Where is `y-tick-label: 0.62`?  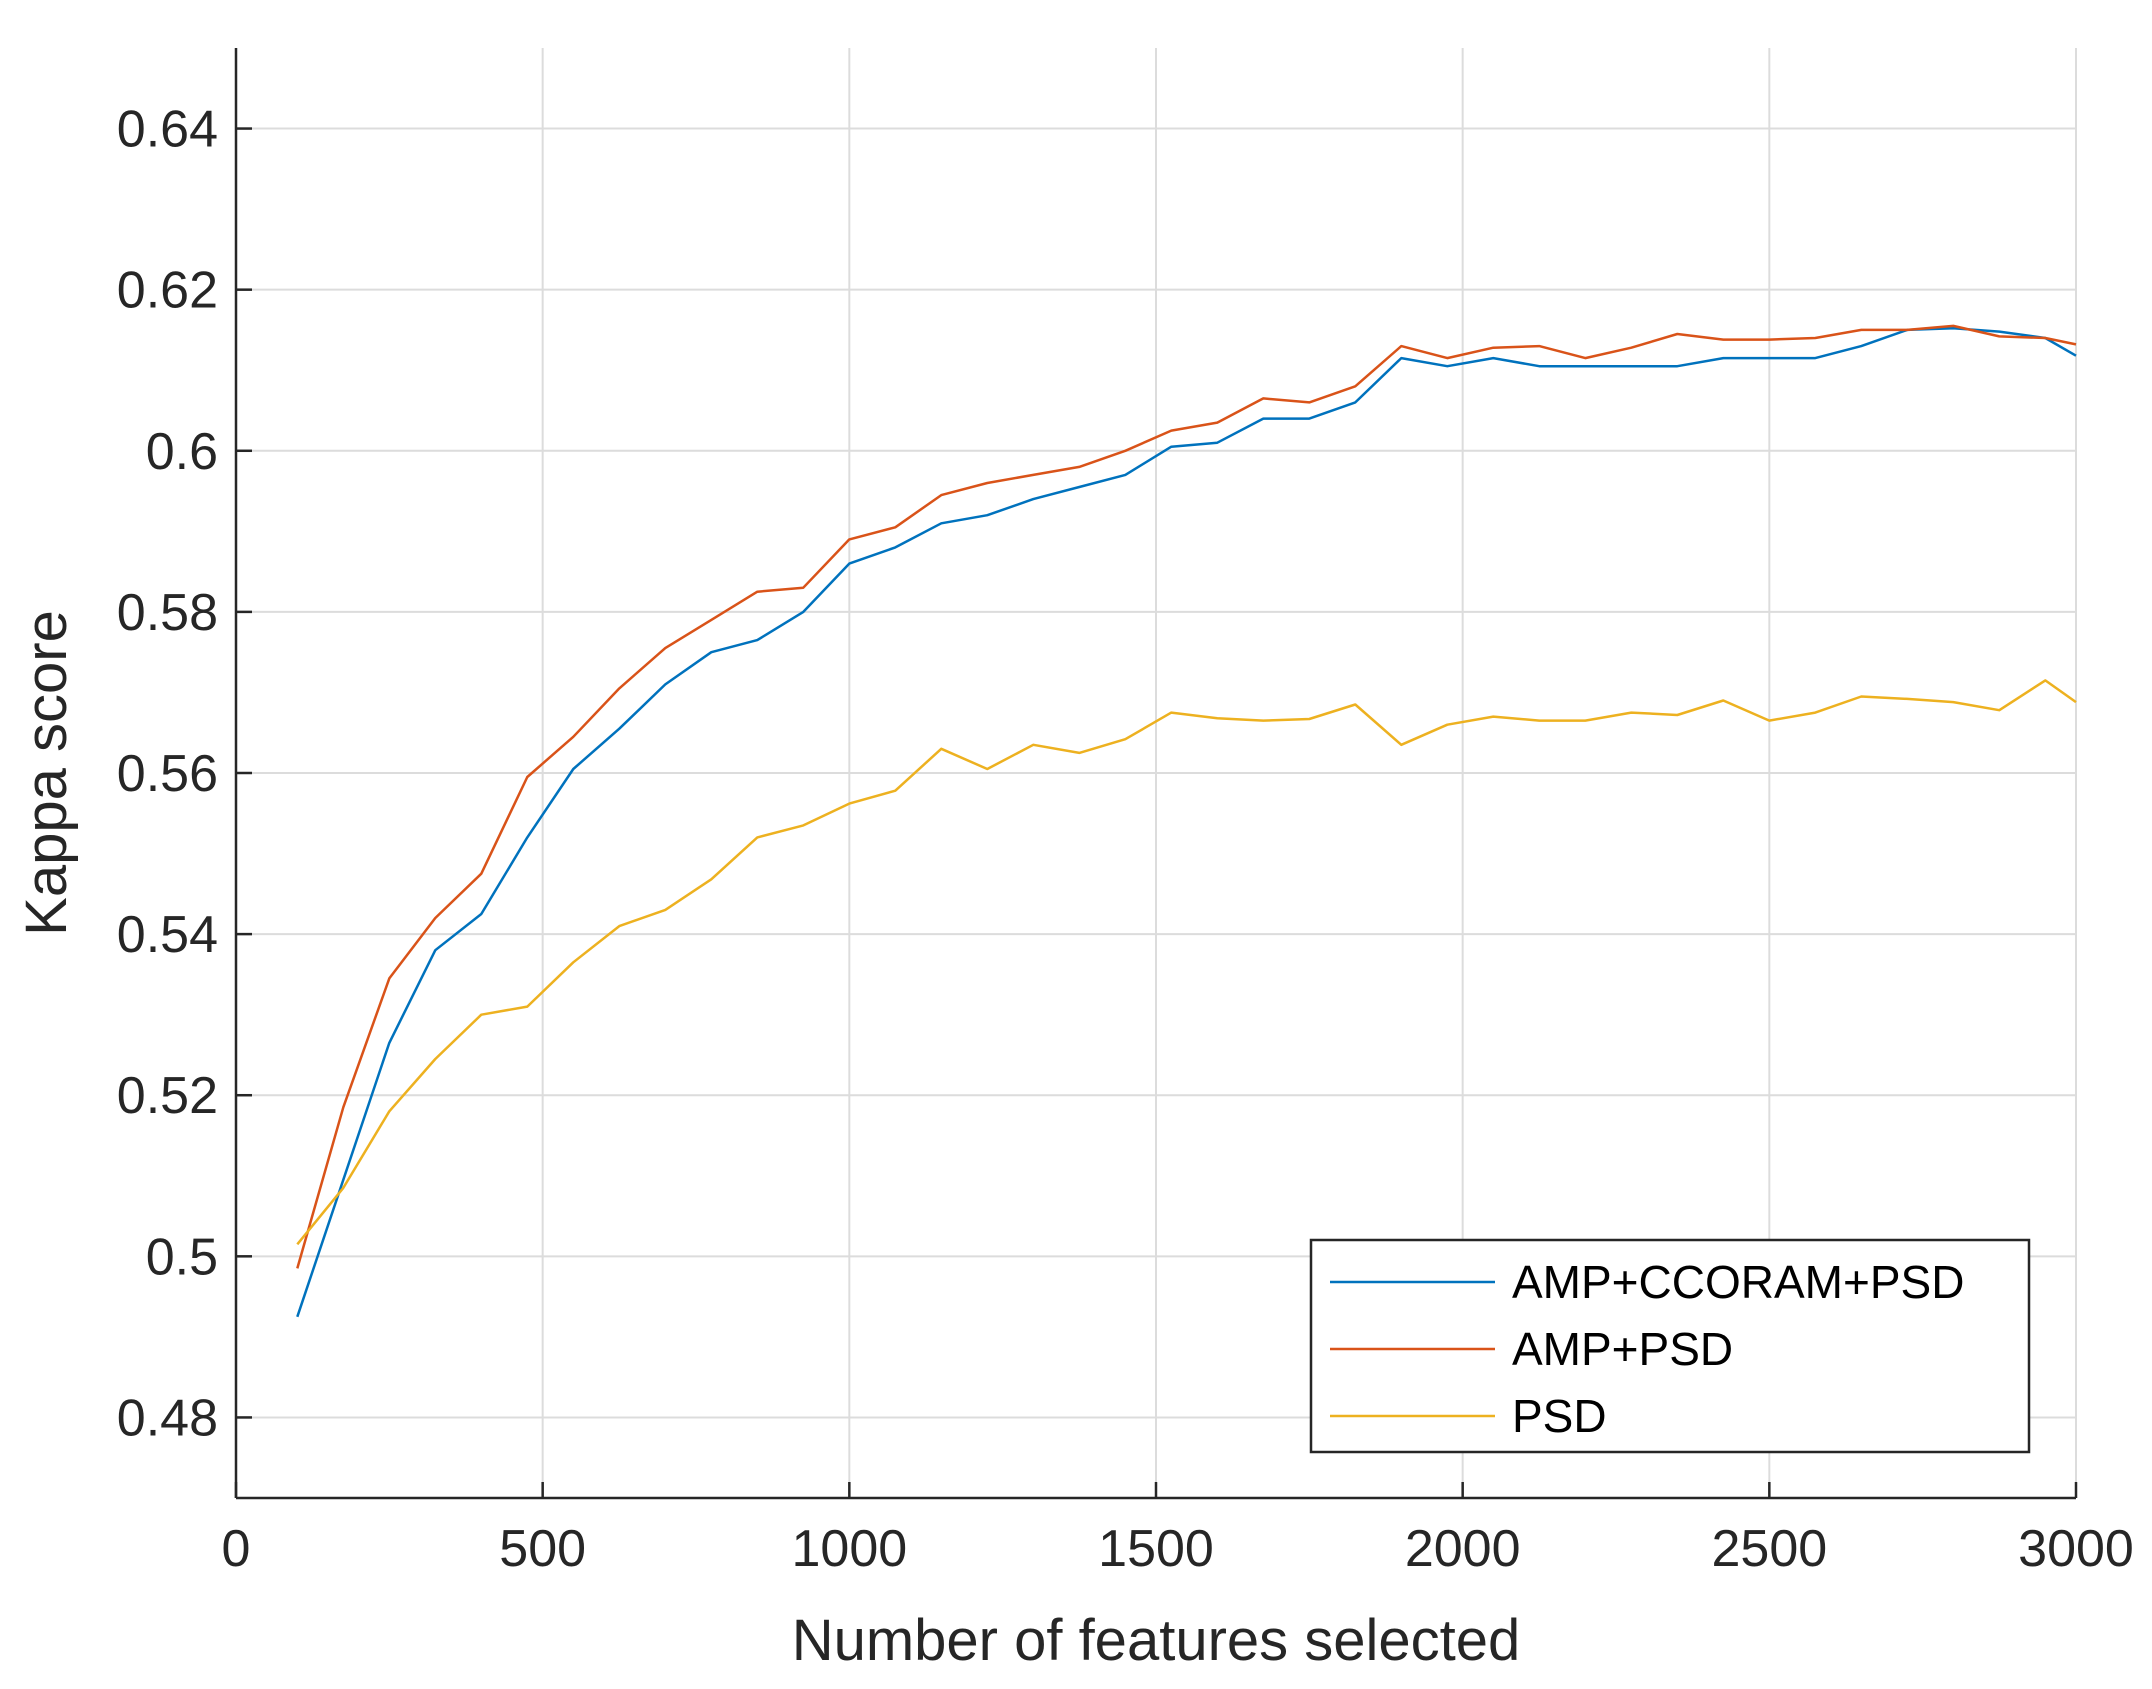
y-tick-label: 0.62 is located at coordinates (167, 291).